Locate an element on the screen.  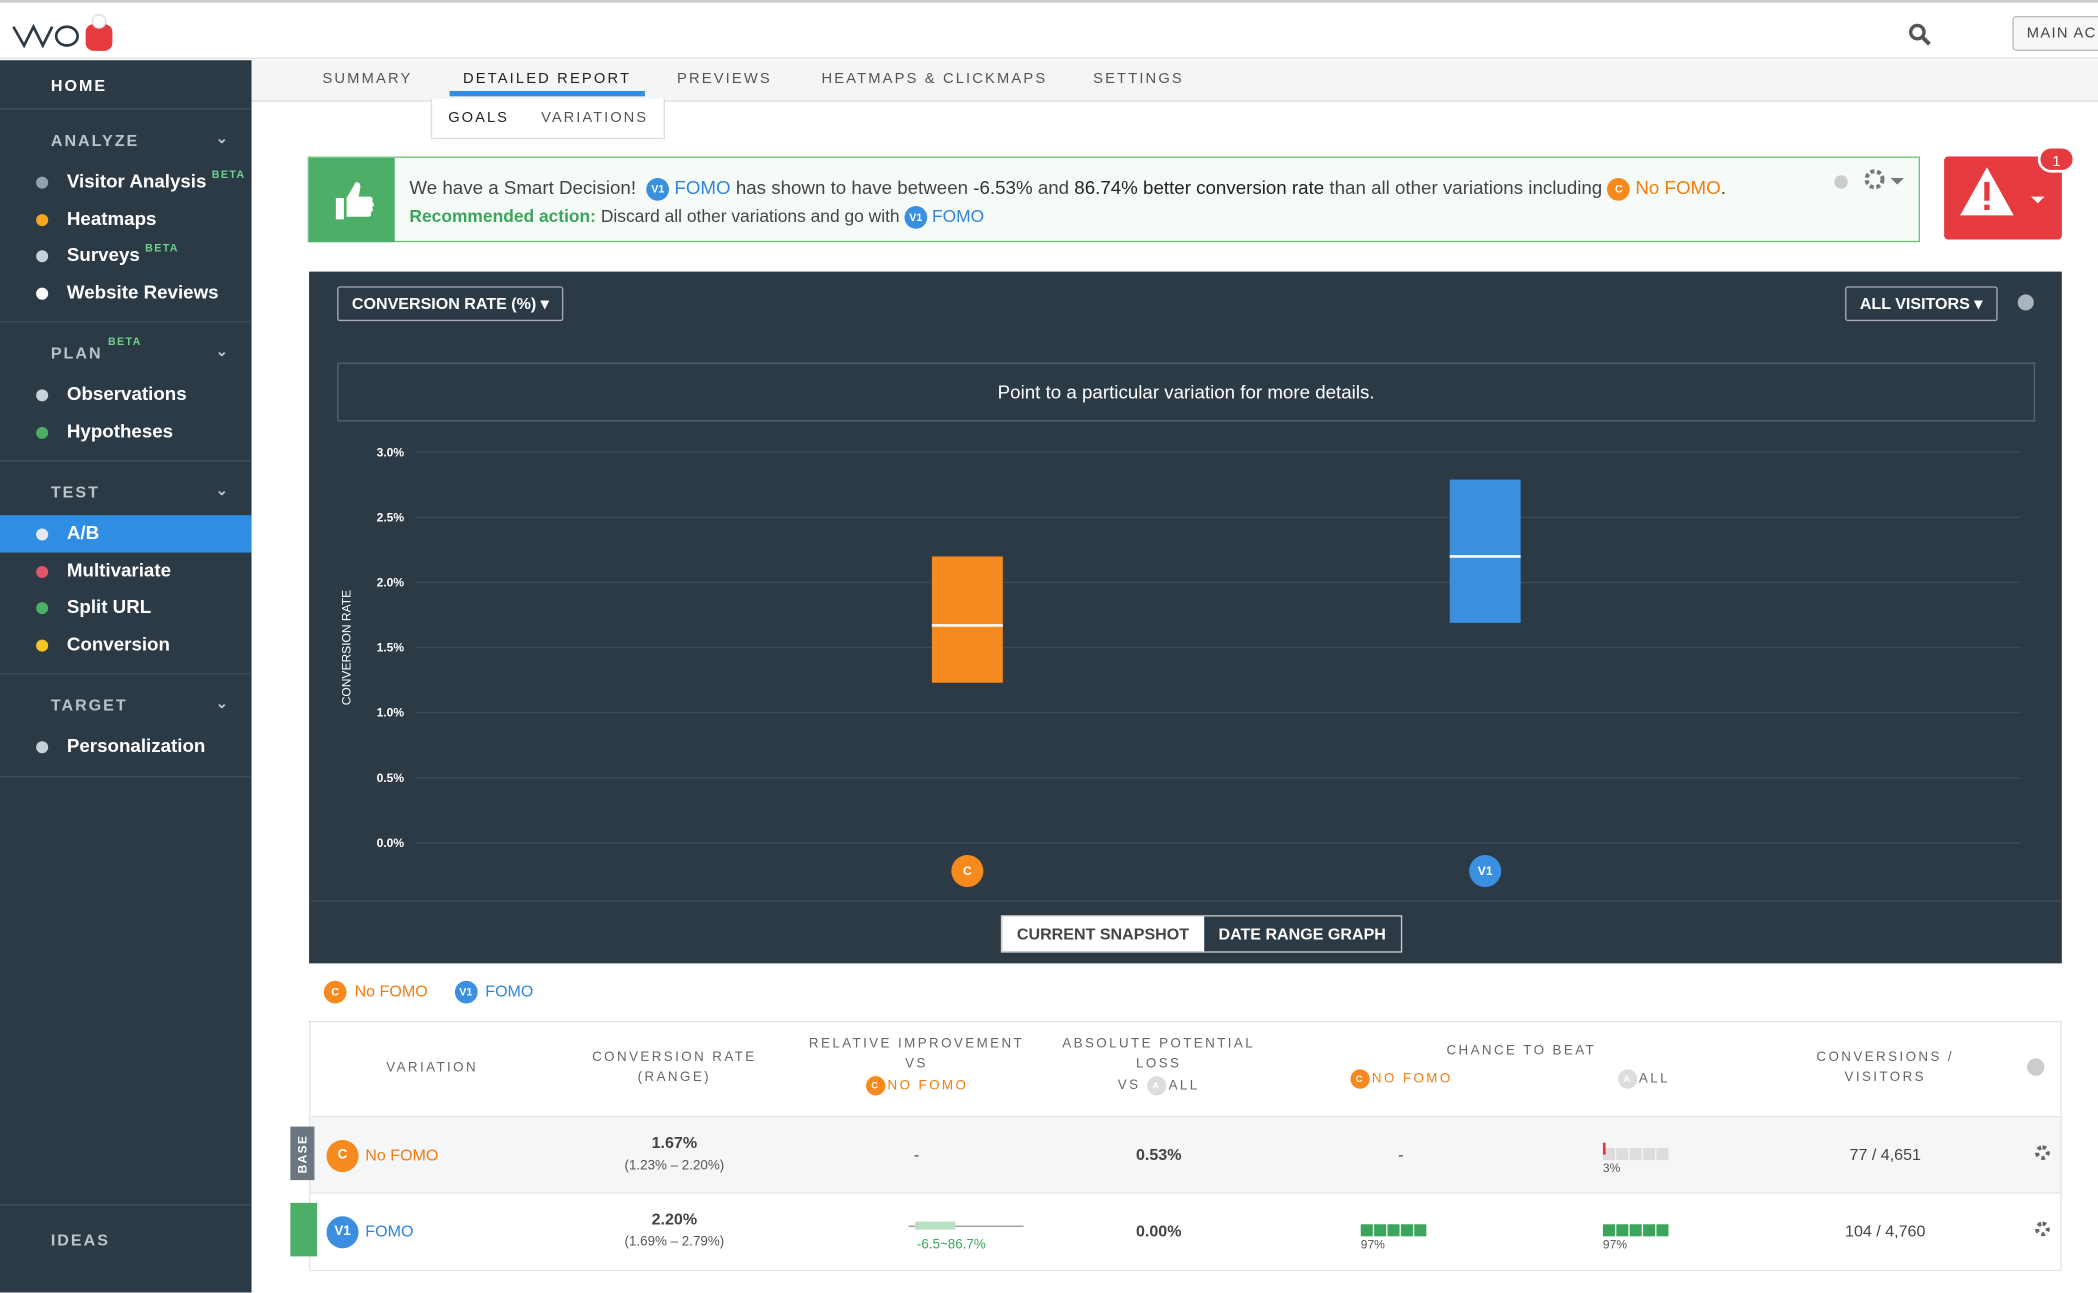
header-text: ALL is located at coordinates (1654, 1079).